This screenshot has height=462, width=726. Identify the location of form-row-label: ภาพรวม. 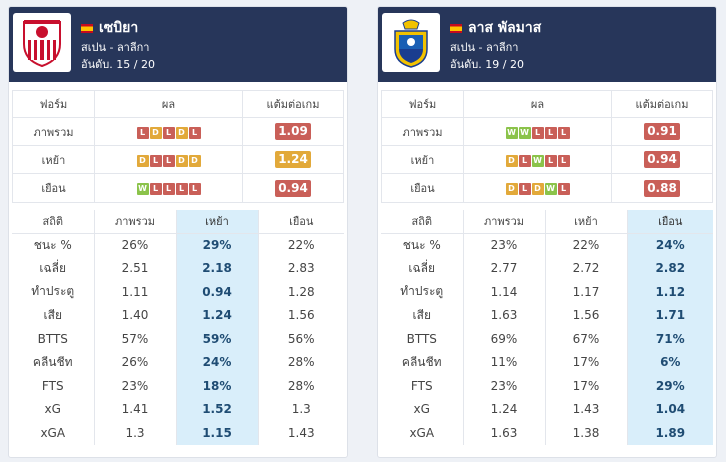
(53, 131).